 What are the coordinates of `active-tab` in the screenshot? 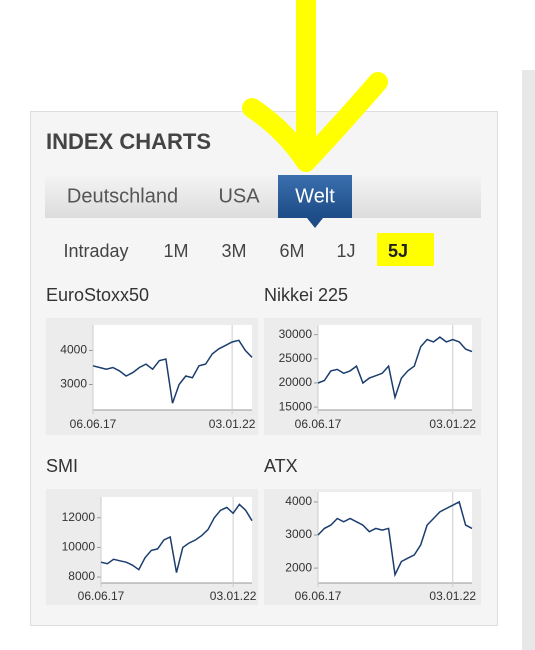 It's located at (315, 196).